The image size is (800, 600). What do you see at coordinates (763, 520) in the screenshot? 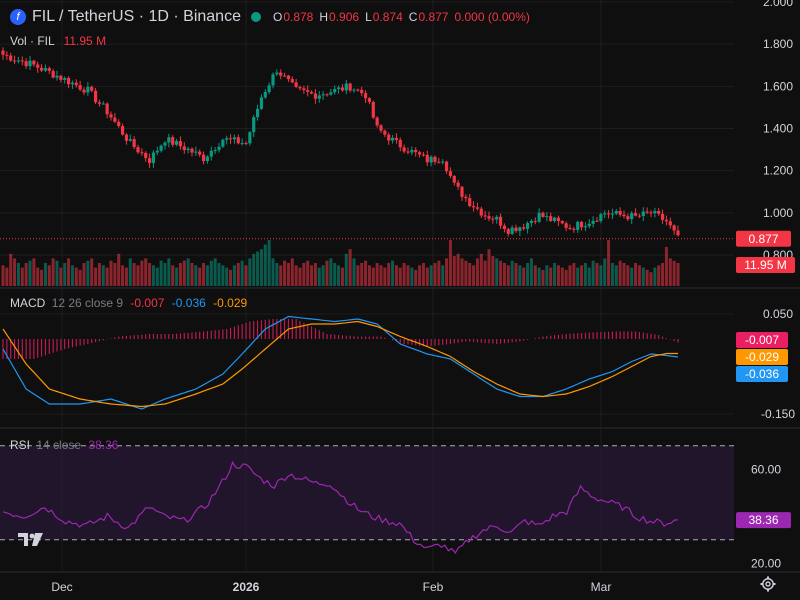
I see `rsi-value-label: 38.36` at bounding box center [763, 520].